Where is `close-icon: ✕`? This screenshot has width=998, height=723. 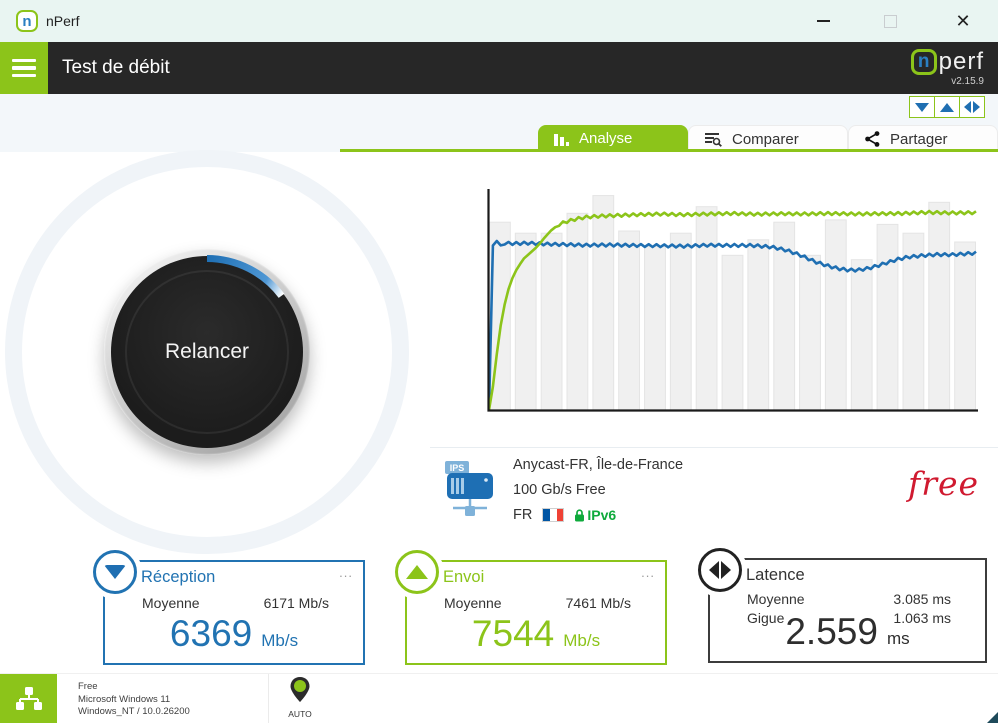
close-icon: ✕ is located at coordinates (963, 20).